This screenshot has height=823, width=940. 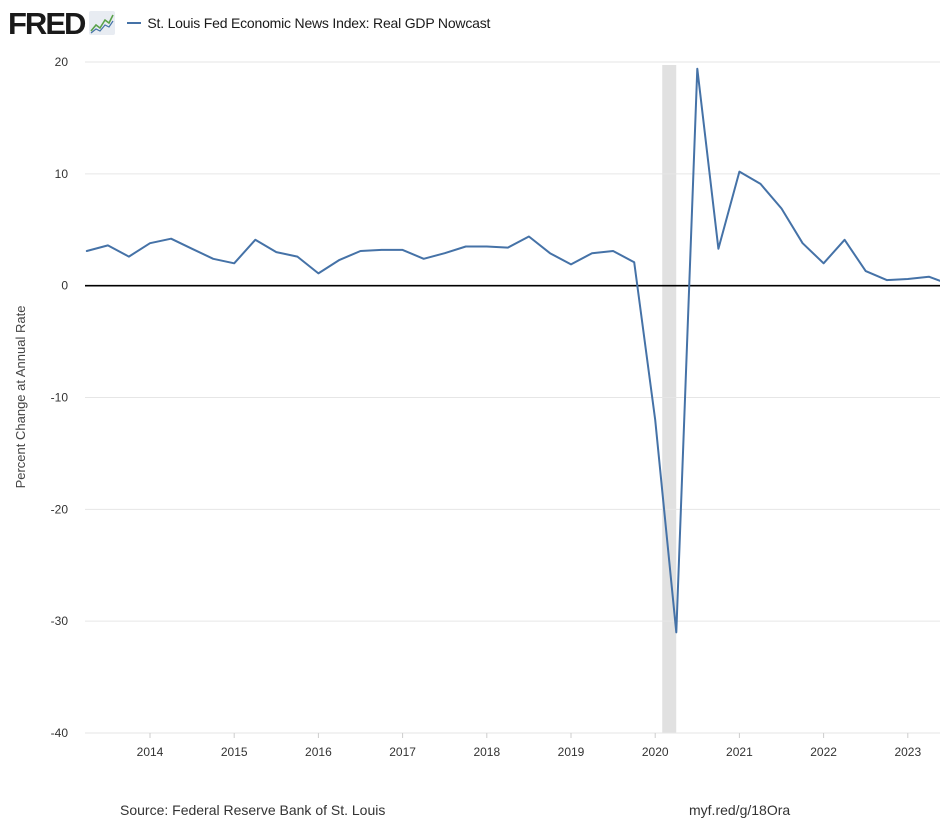 I want to click on x-tick-label-2020: 2020, so click(x=655, y=752).